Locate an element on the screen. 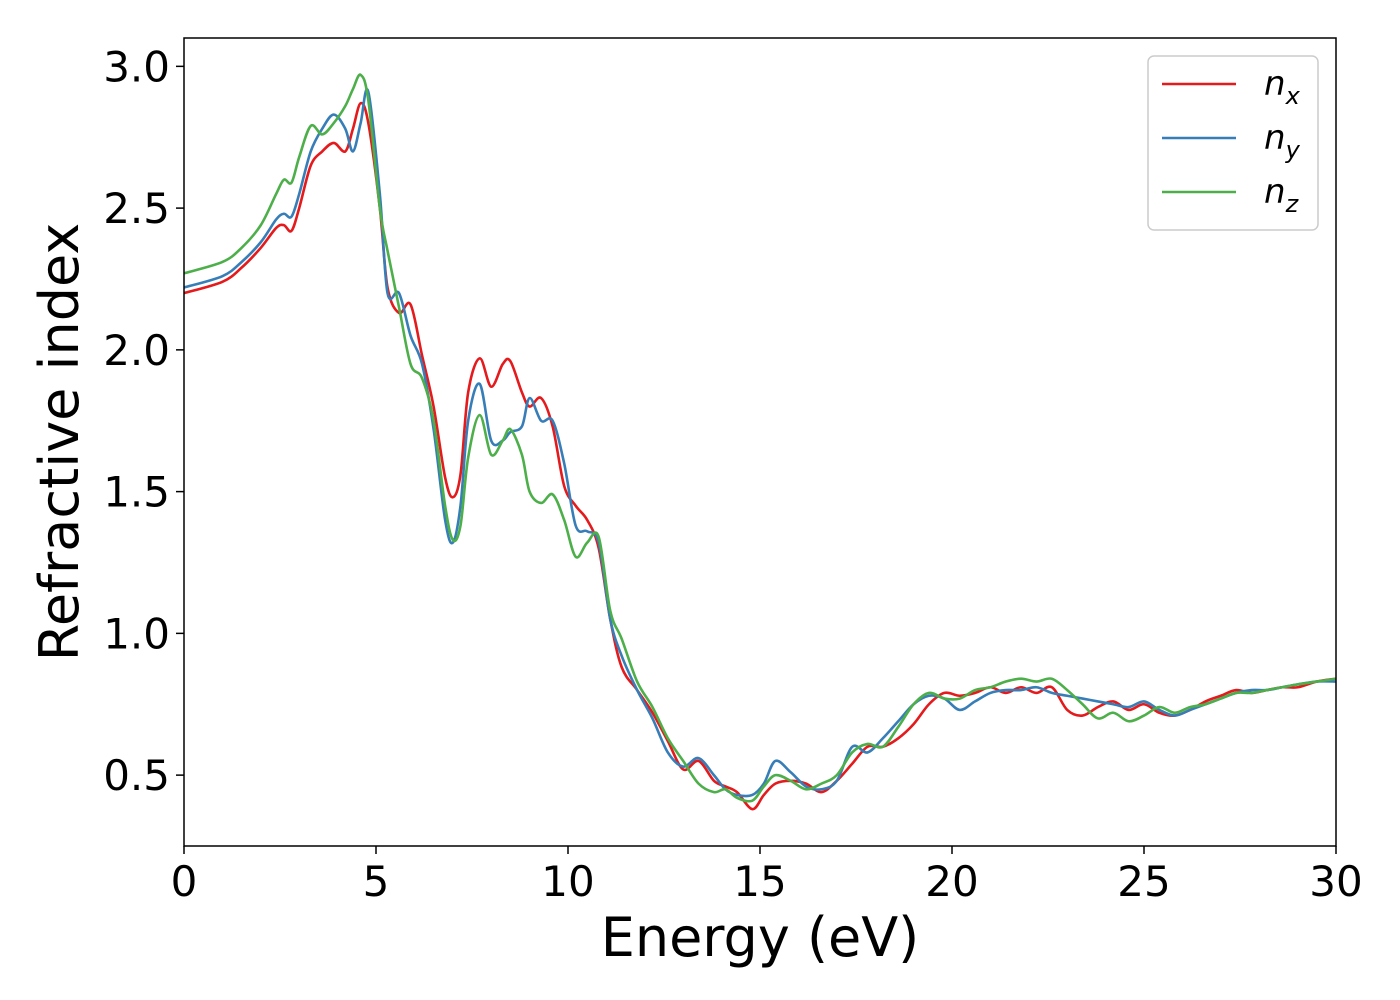 The height and width of the screenshot is (1000, 1400). y-tick-label: 0.5 is located at coordinates (136, 775).